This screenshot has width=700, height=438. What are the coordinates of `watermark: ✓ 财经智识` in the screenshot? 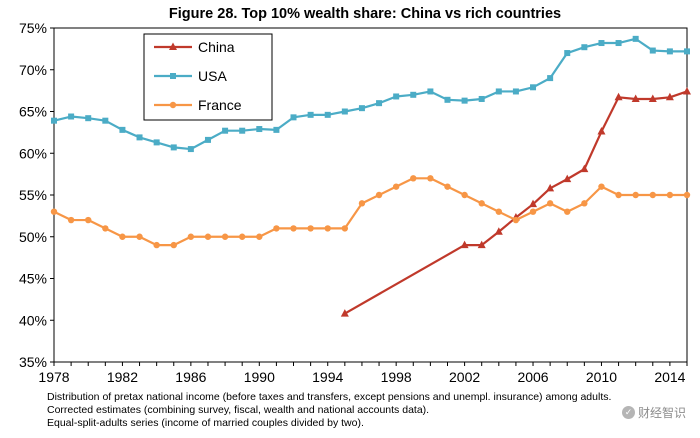 It's located at (653, 412).